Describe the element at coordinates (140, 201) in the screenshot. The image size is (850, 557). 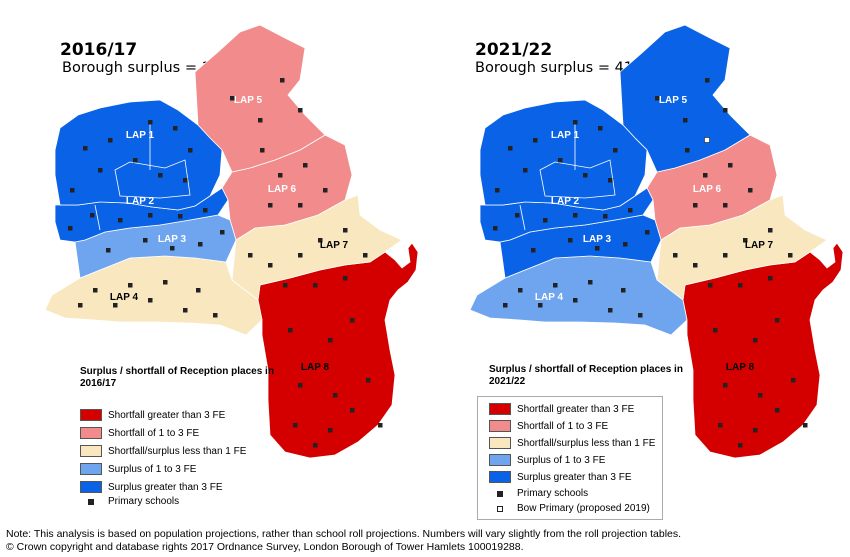
I see `lap-label-lap-2: LAP 2` at that location.